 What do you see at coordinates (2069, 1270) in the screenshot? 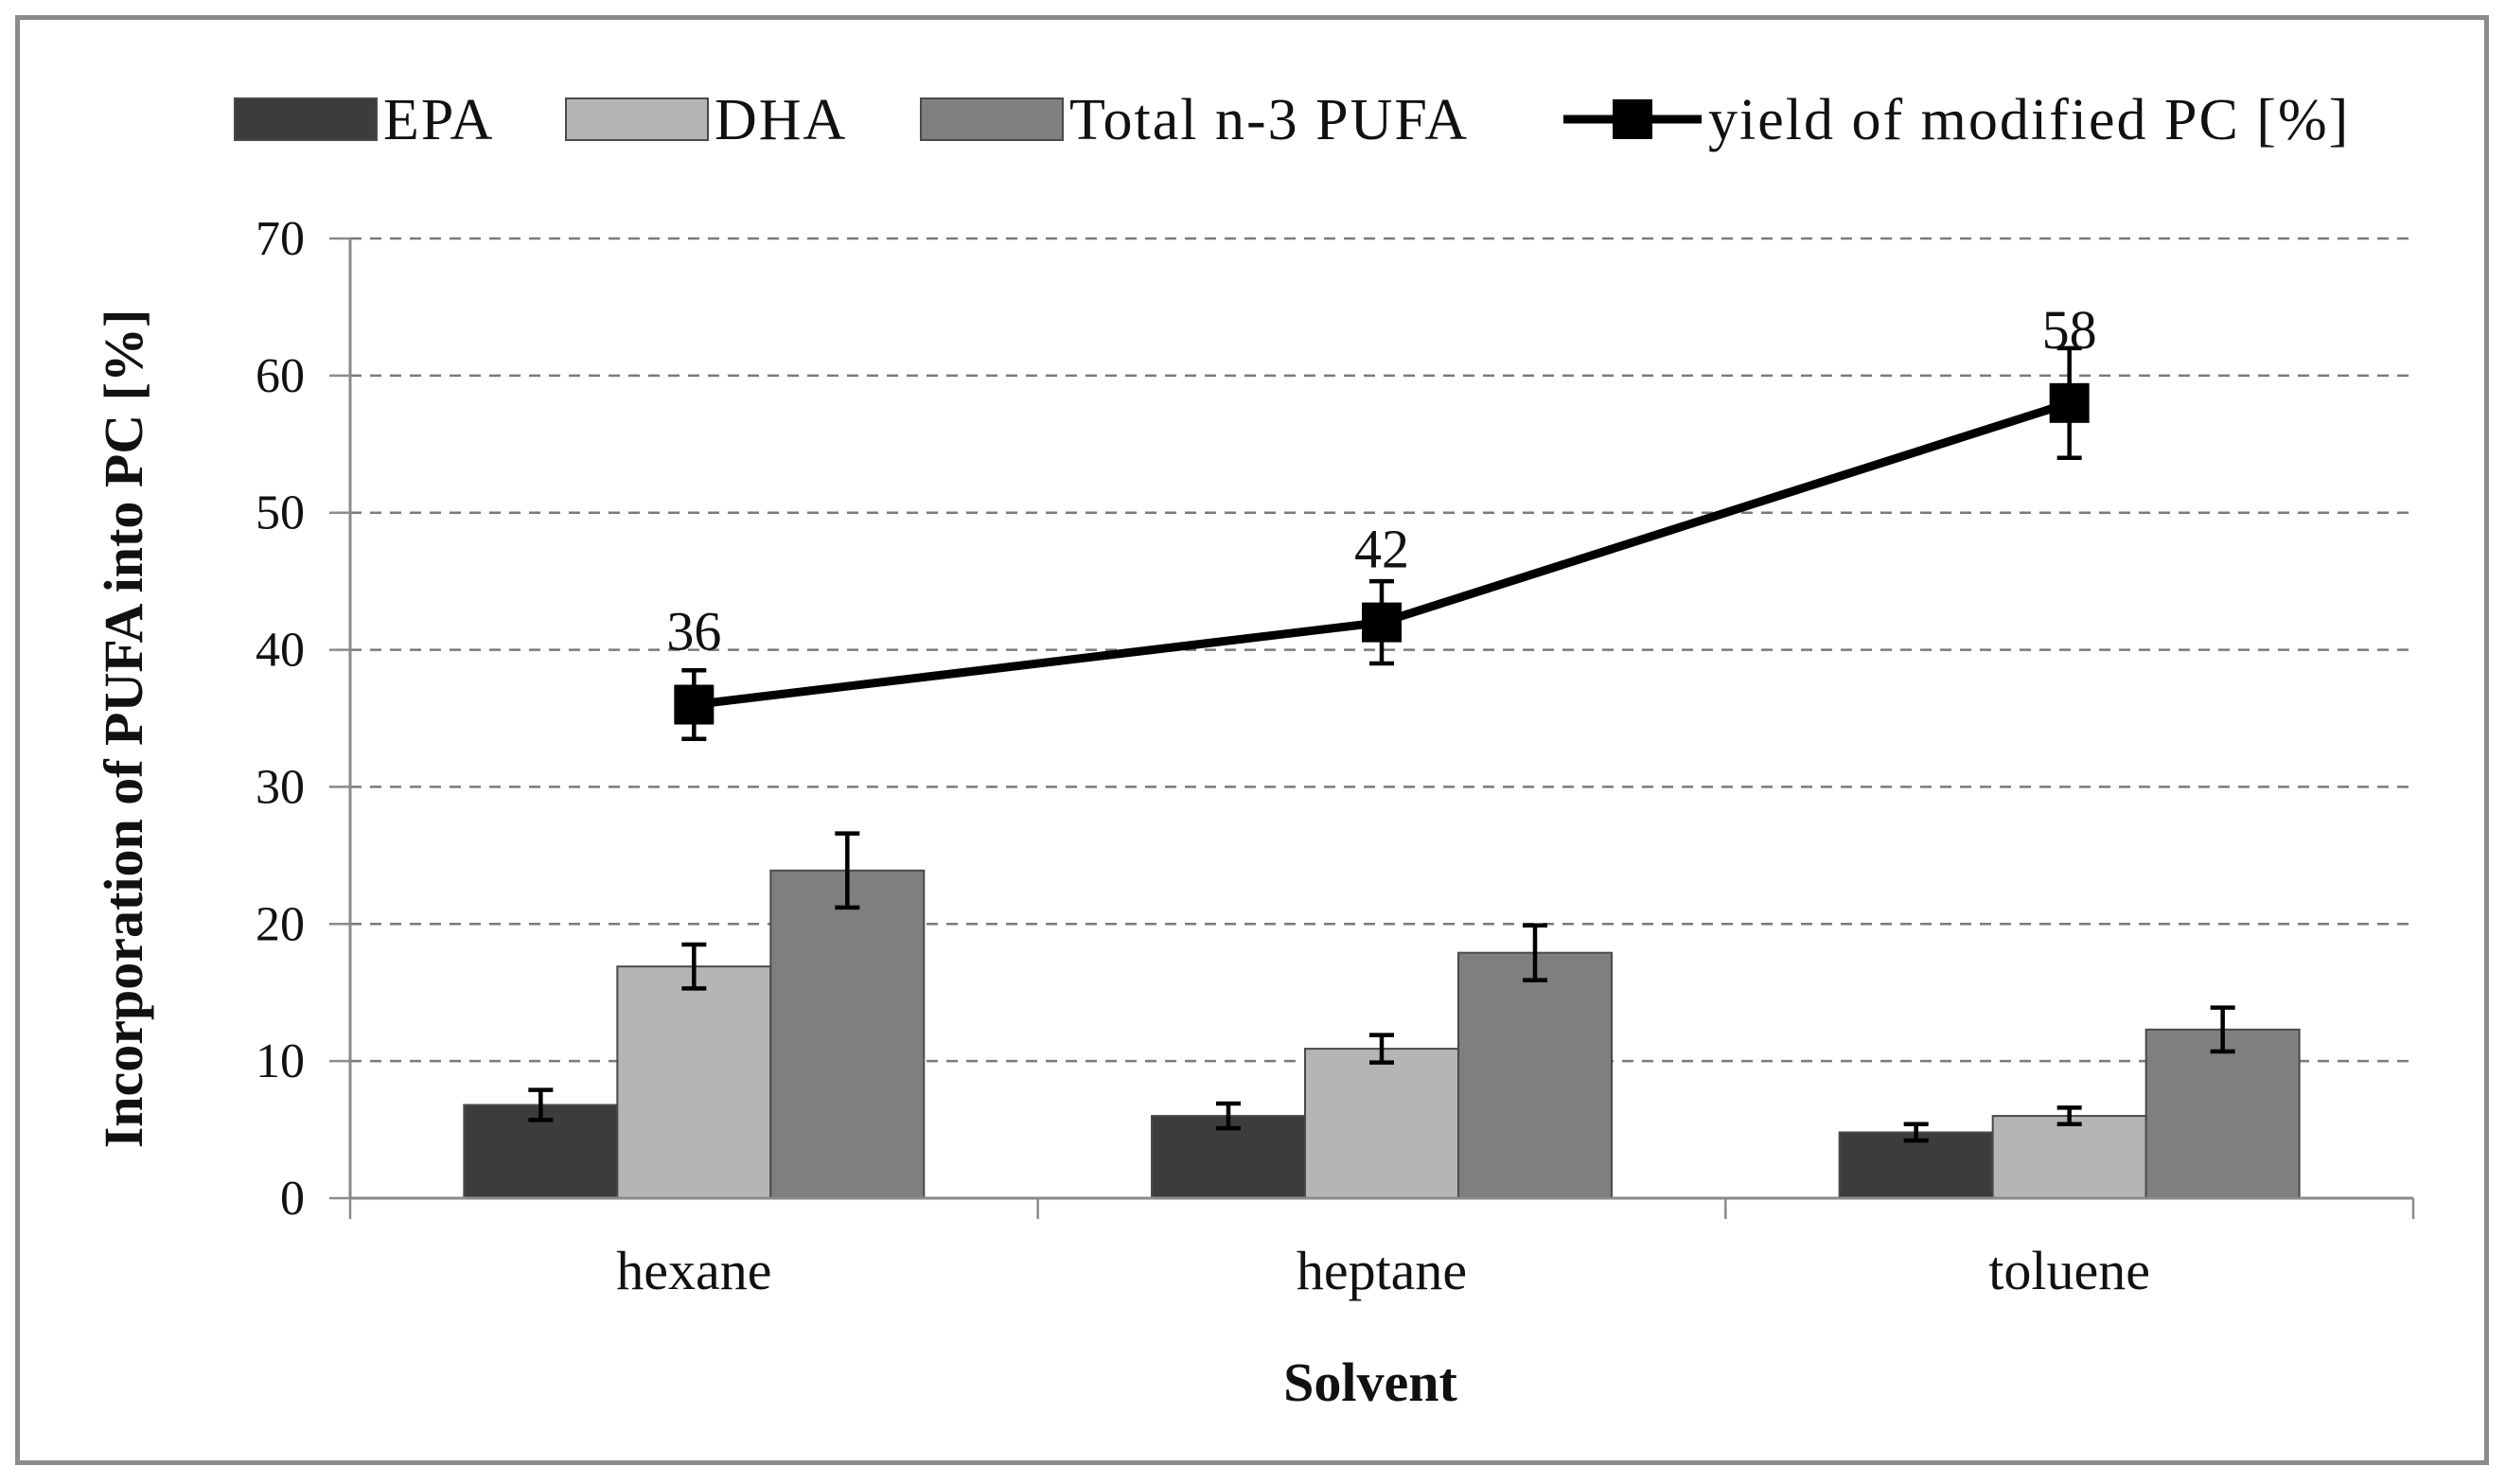
I see `x-tick-label-toluene: toluene` at bounding box center [2069, 1270].